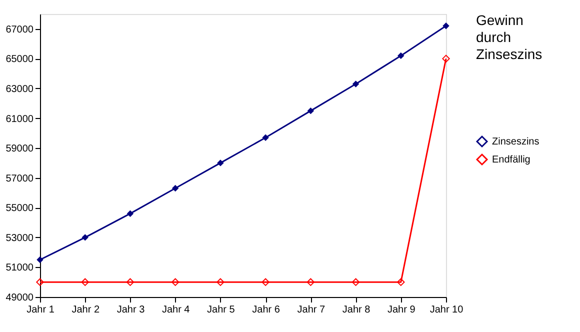  What do you see at coordinates (20, 298) in the screenshot?
I see `y-tick-label: 49000` at bounding box center [20, 298].